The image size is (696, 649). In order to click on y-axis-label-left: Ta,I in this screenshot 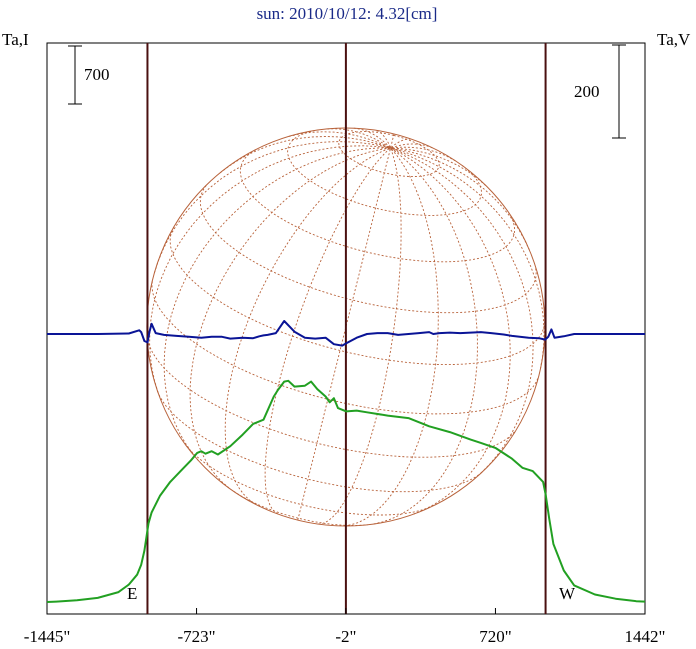, I will do `click(15, 39)`.